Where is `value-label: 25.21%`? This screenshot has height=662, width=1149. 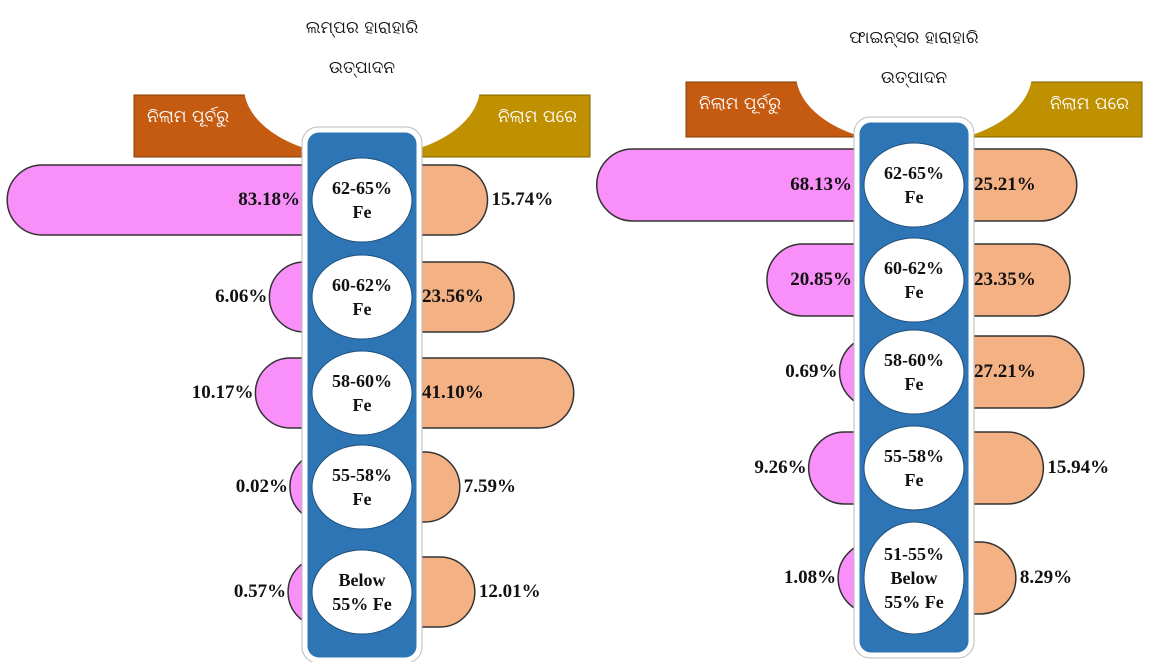
value-label: 25.21% is located at coordinates (1005, 184).